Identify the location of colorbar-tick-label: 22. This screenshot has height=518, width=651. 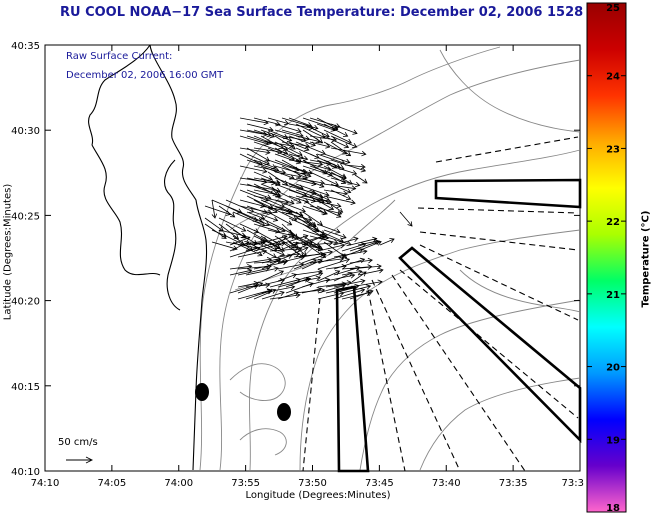
(613, 222).